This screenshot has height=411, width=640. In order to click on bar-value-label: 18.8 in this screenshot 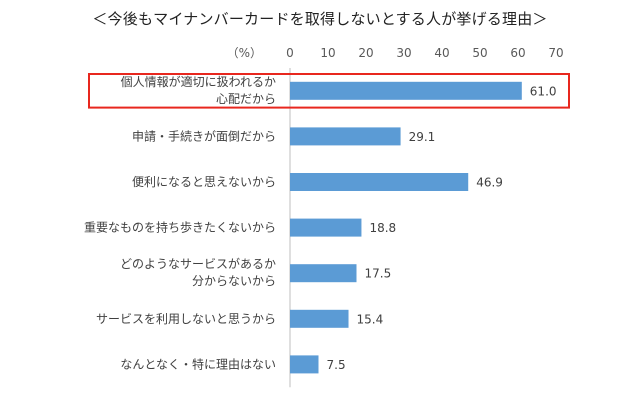, I will do `click(382, 228)`.